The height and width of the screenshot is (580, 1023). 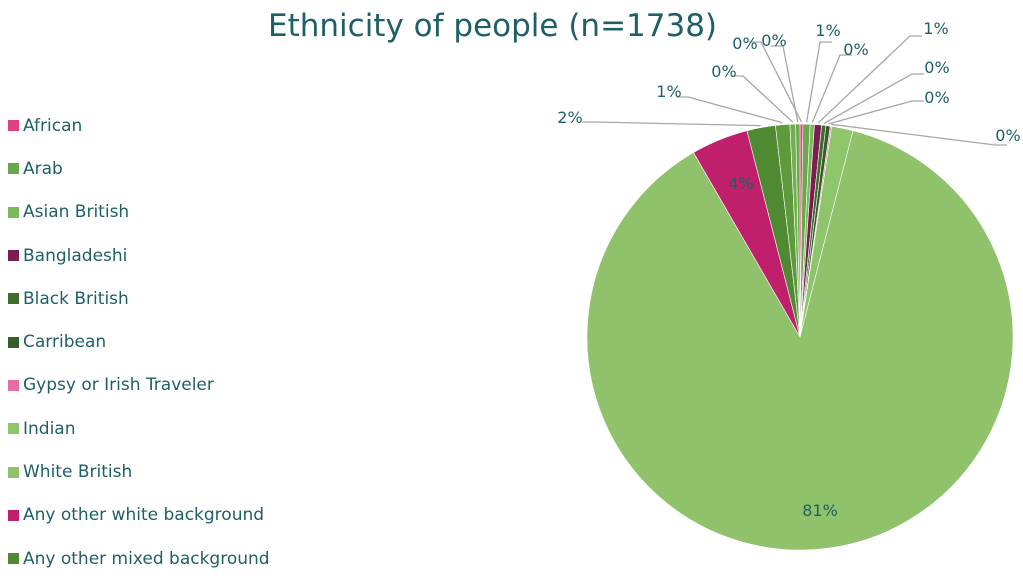 What do you see at coordinates (493, 26) in the screenshot?
I see `chart-title: Ethnicity of people (n=1738)` at bounding box center [493, 26].